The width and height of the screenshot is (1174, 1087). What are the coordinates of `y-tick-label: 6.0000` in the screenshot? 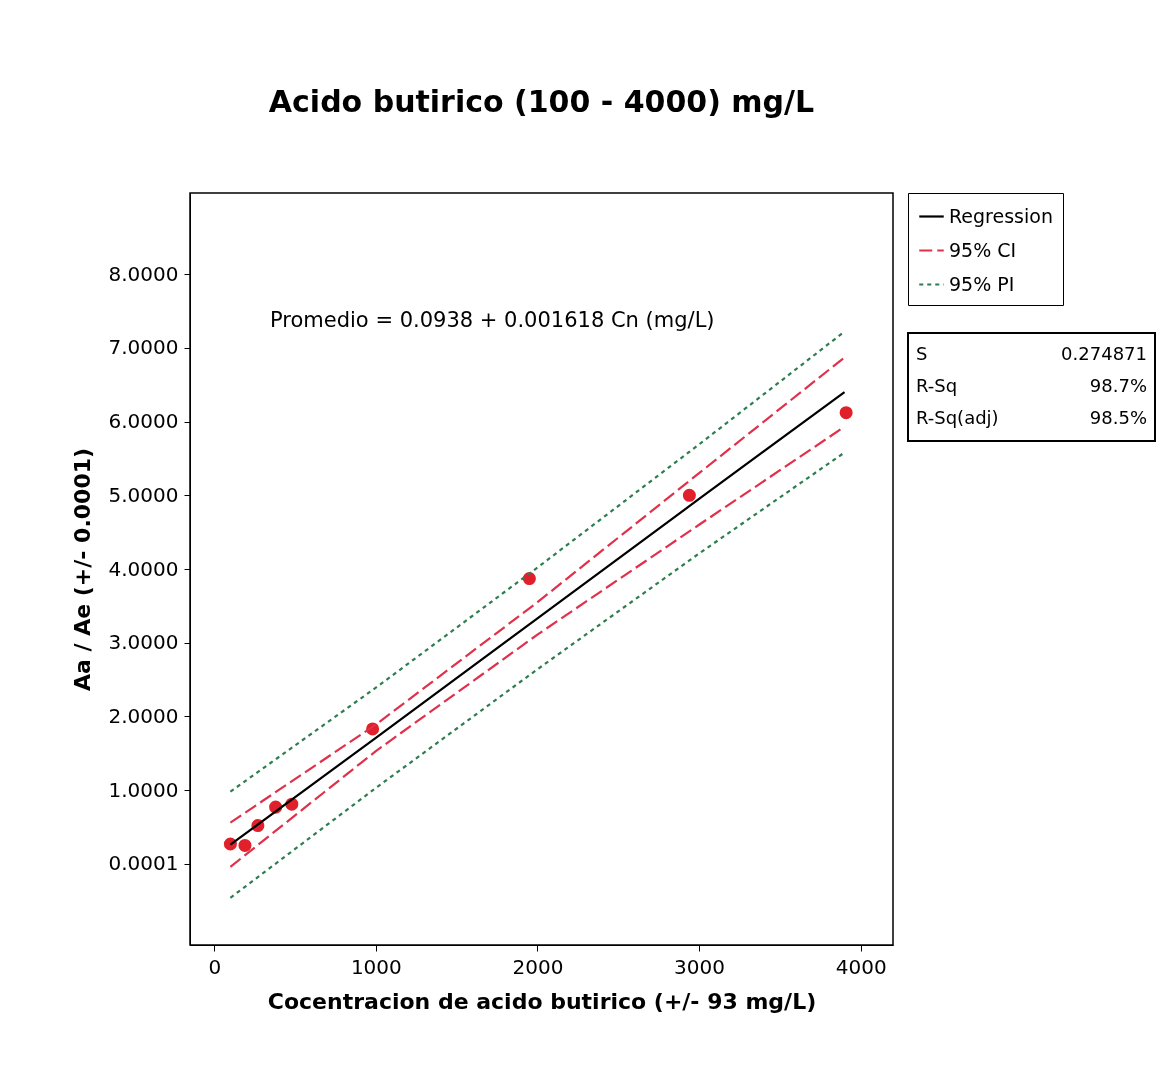 It's located at (143, 421).